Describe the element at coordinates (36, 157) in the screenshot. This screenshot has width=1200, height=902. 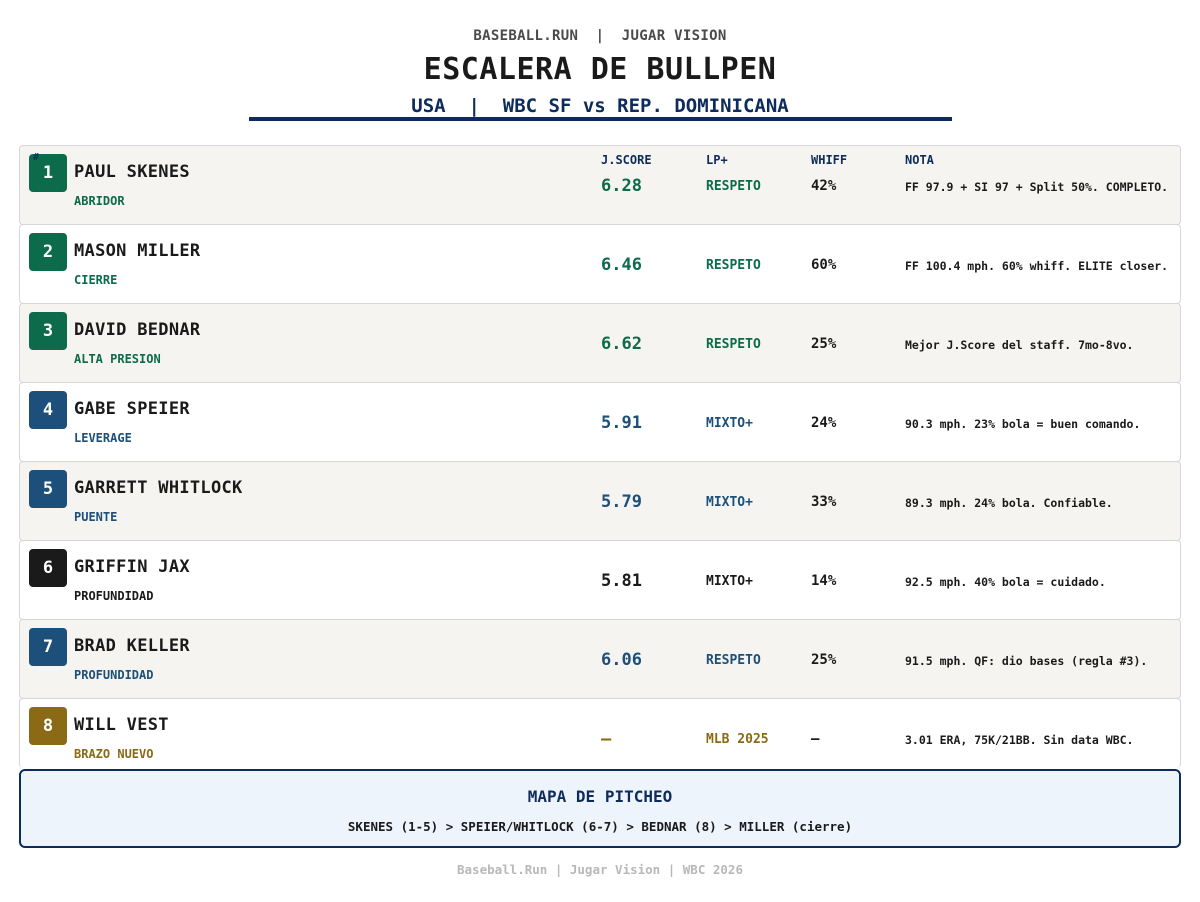
I see `column-header-rank: #` at that location.